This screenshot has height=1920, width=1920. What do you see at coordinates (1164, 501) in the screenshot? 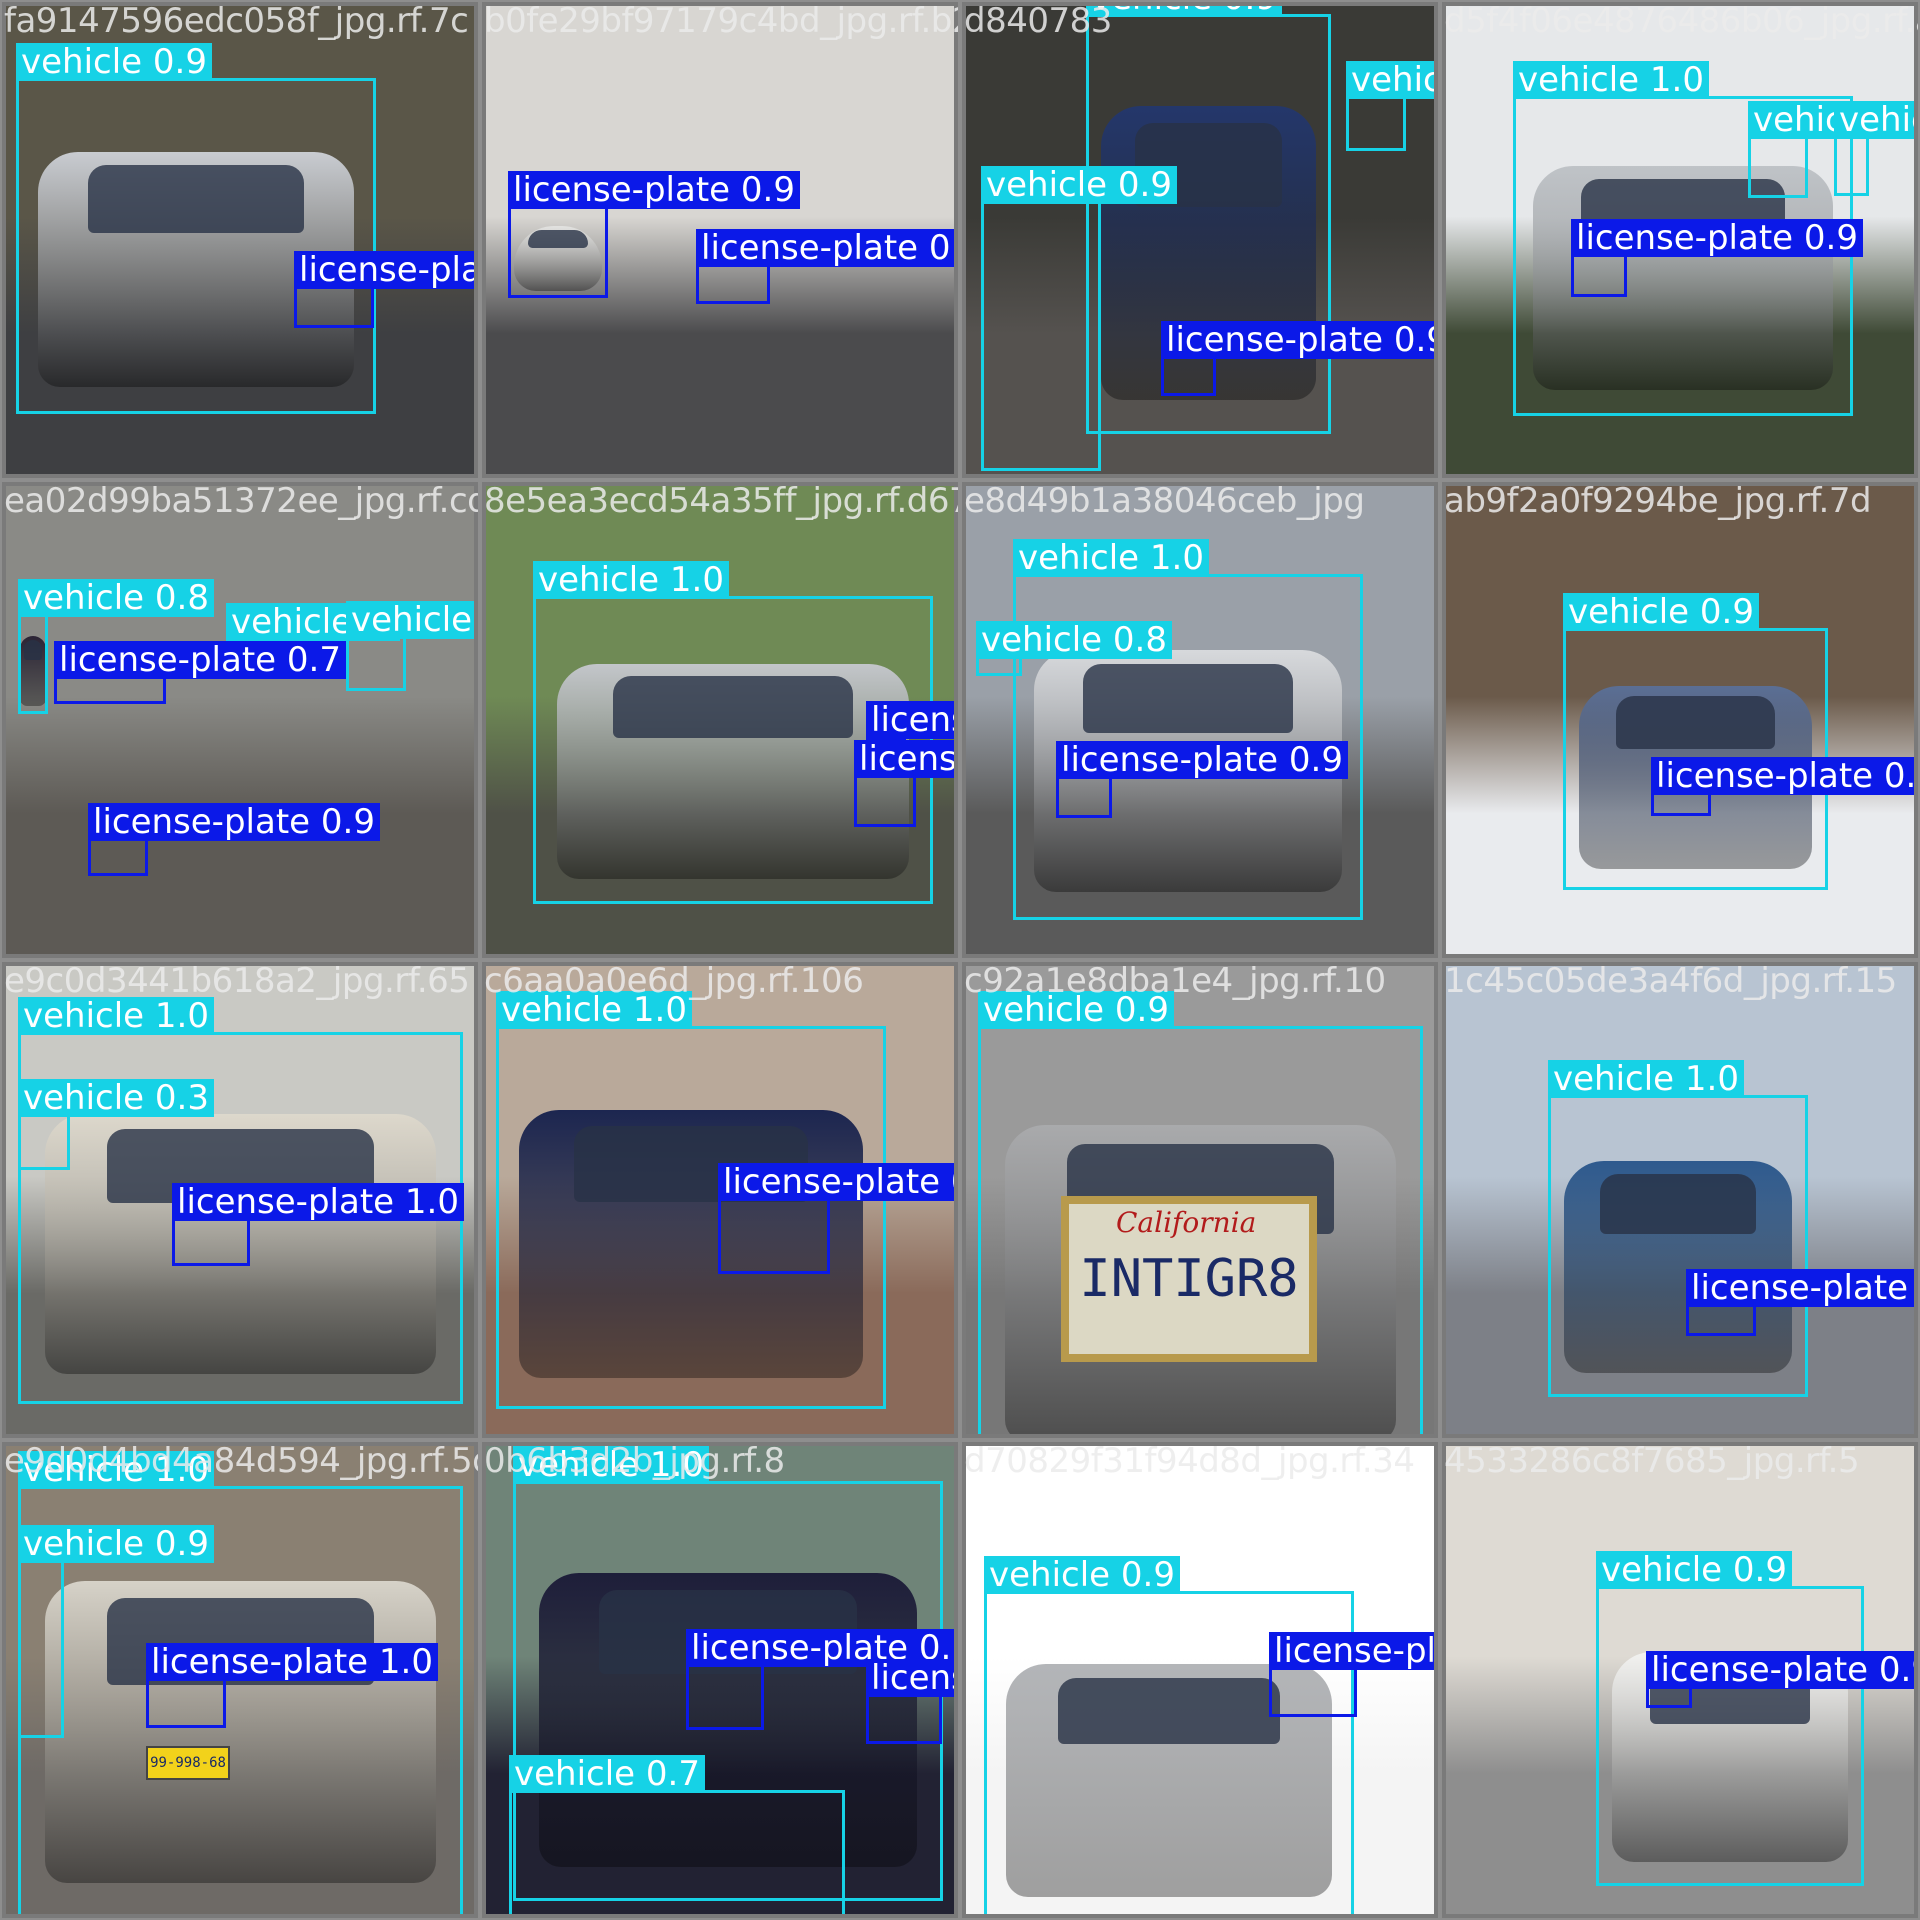
I see `image-filename: e8d49b1a38046ceb_jpg` at bounding box center [1164, 501].